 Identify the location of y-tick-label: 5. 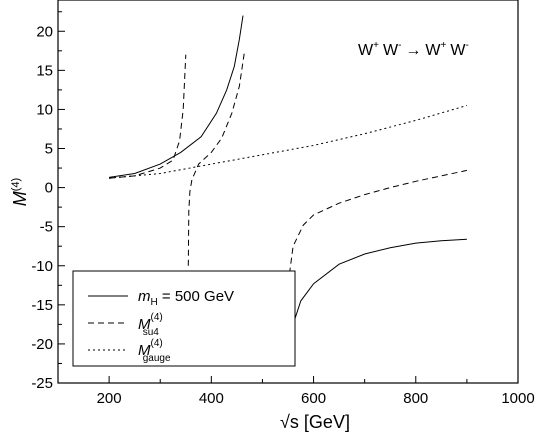
(49, 149).